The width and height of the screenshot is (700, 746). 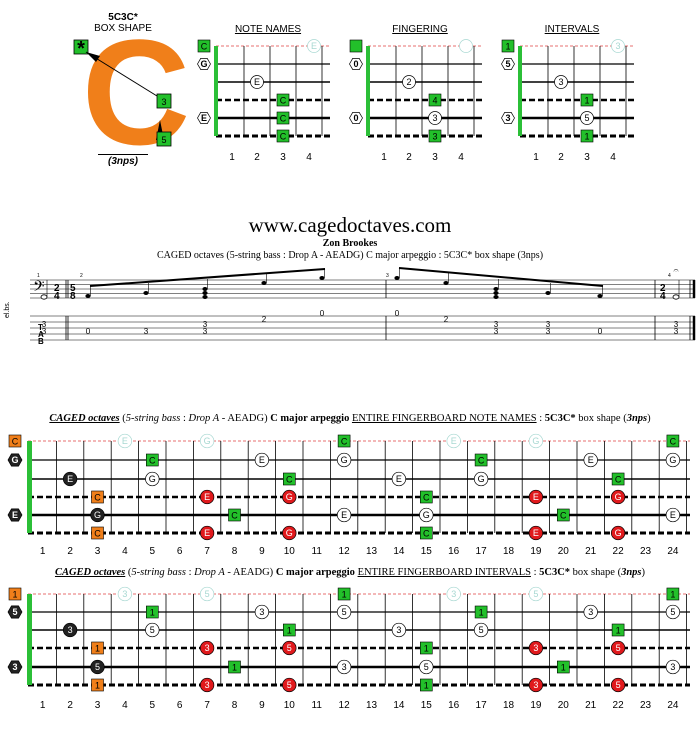 What do you see at coordinates (204, 118) in the screenshot?
I see `open-string-label: E` at bounding box center [204, 118].